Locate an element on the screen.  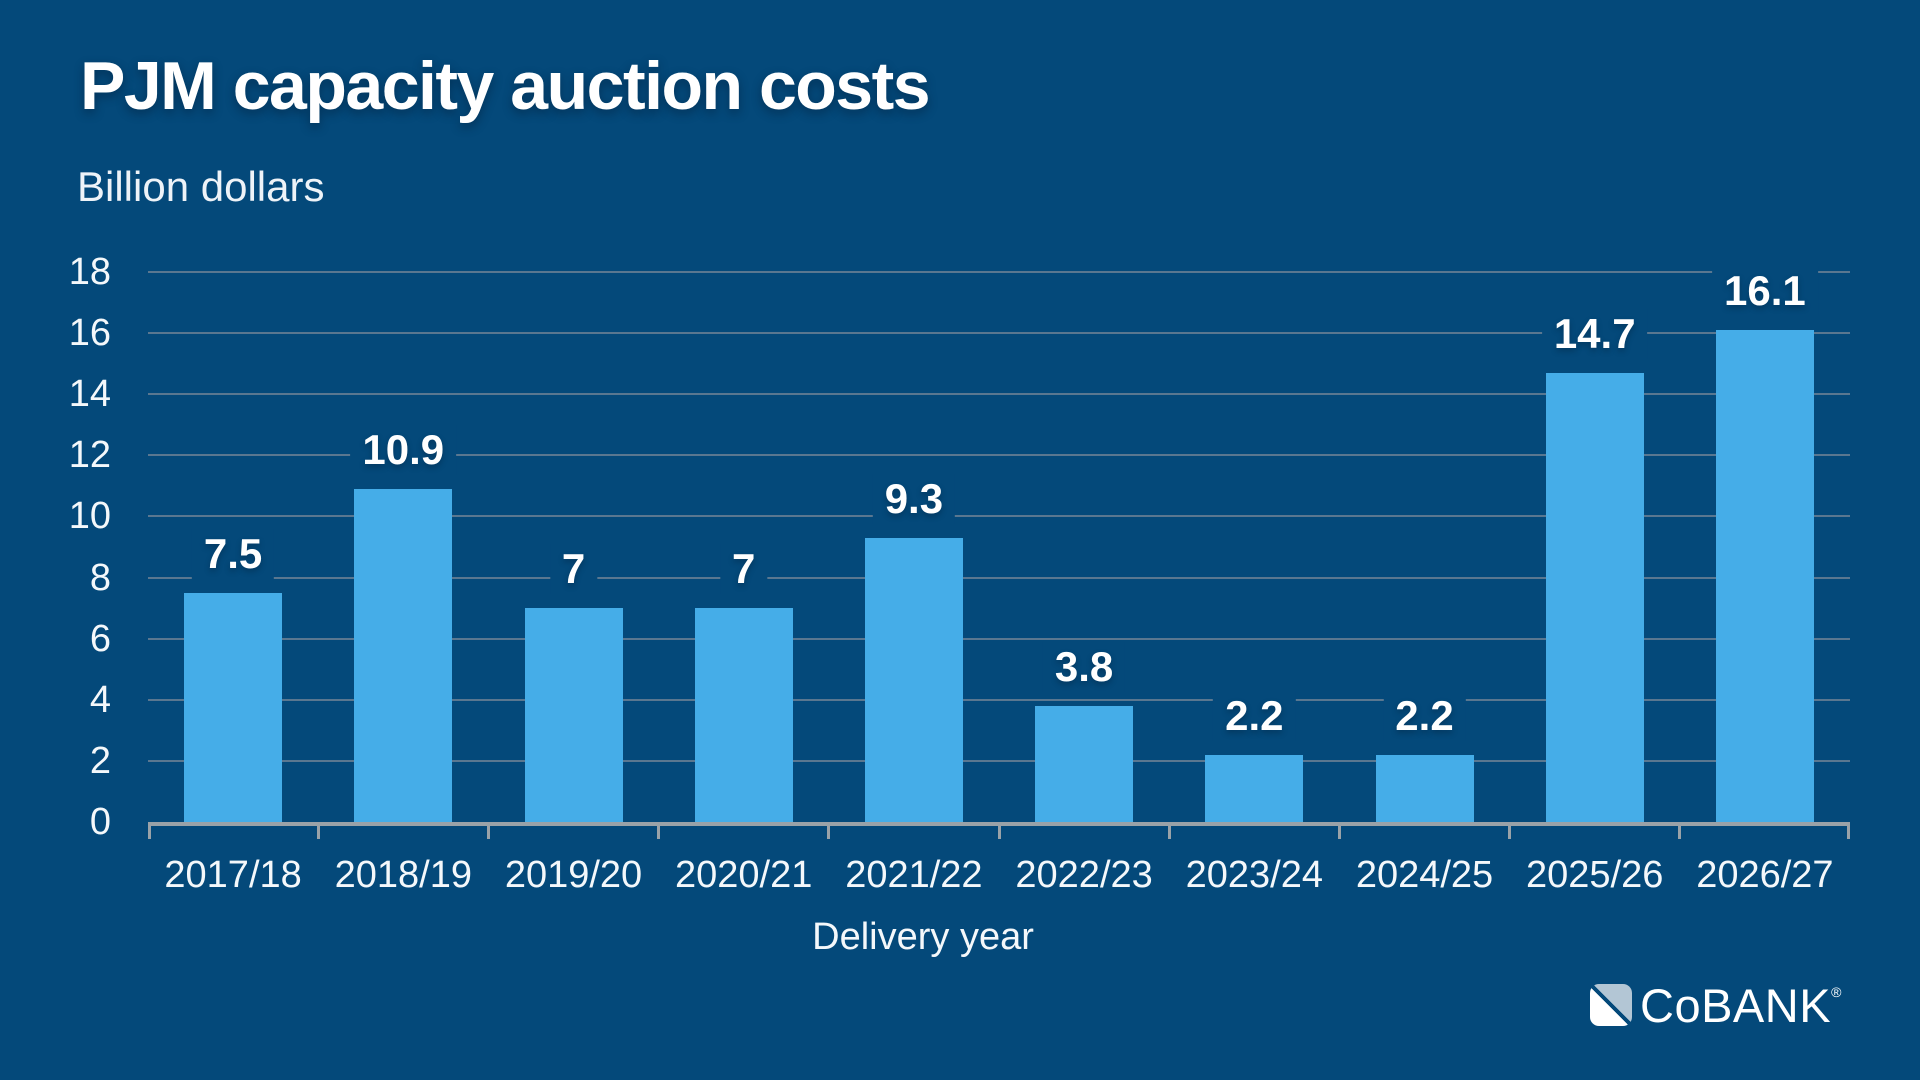
x-axis-tick-label: 2026/27 is located at coordinates (1765, 875).